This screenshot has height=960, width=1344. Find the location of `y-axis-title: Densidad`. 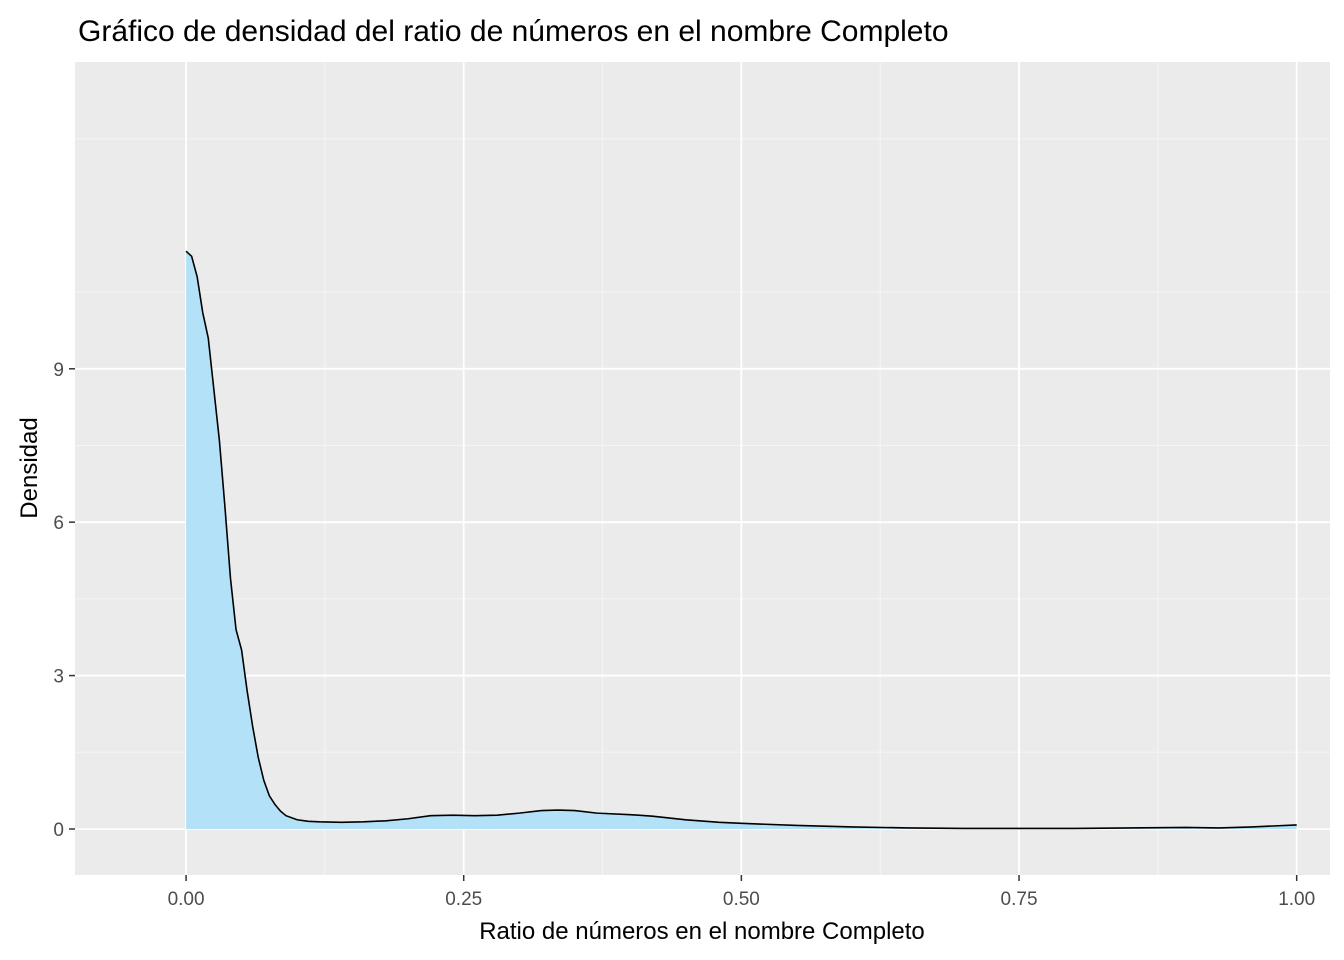

y-axis-title: Densidad is located at coordinates (29, 467).